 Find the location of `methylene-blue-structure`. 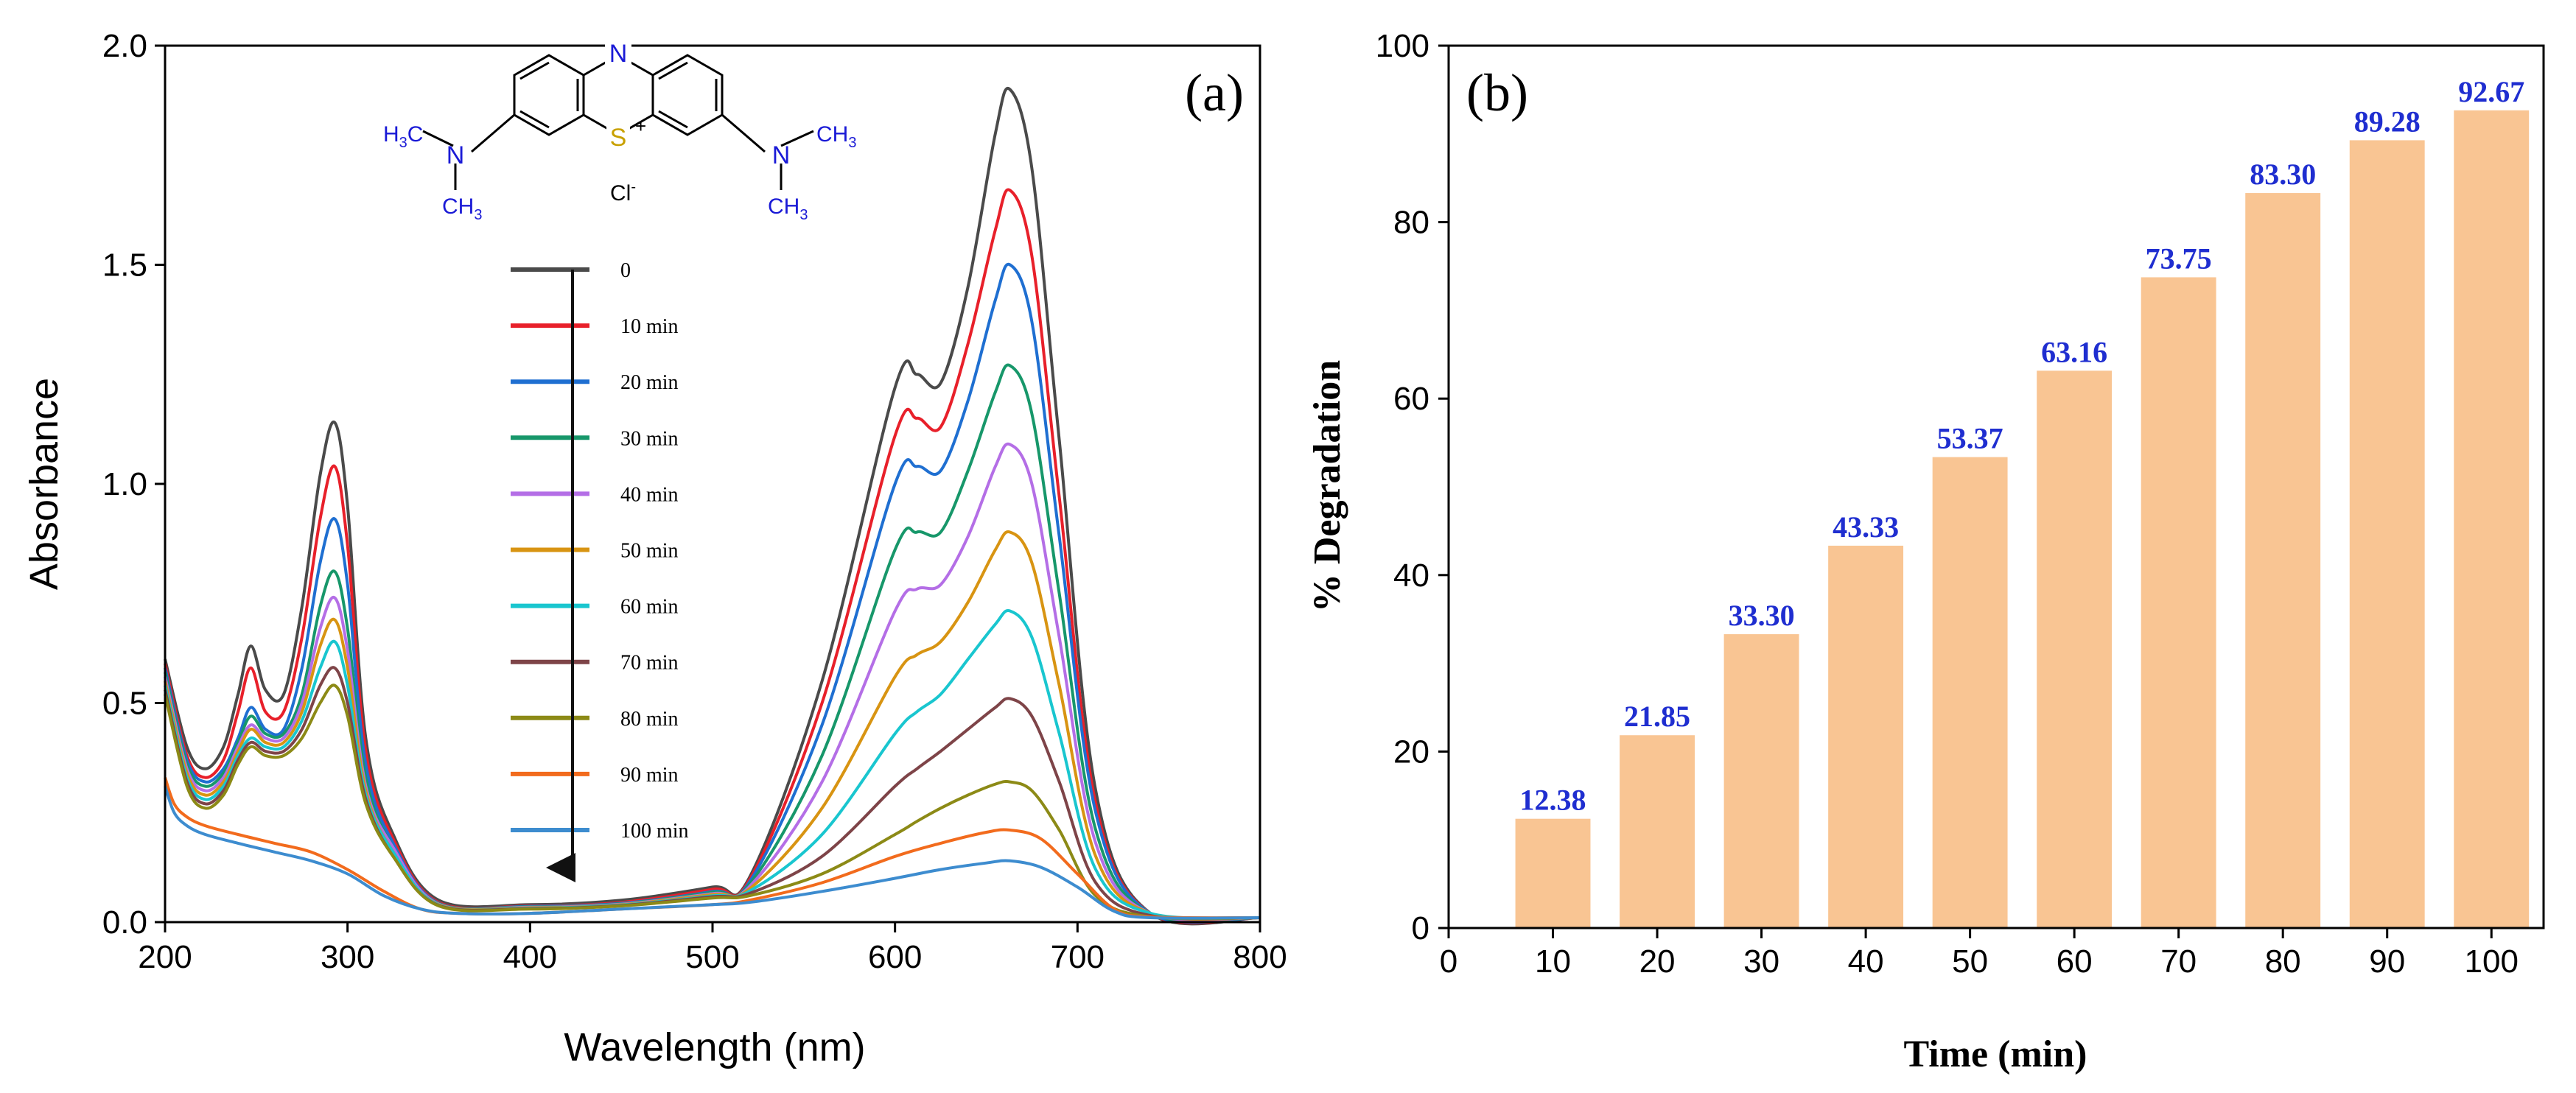

methylene-blue-structure is located at coordinates (618, 122).